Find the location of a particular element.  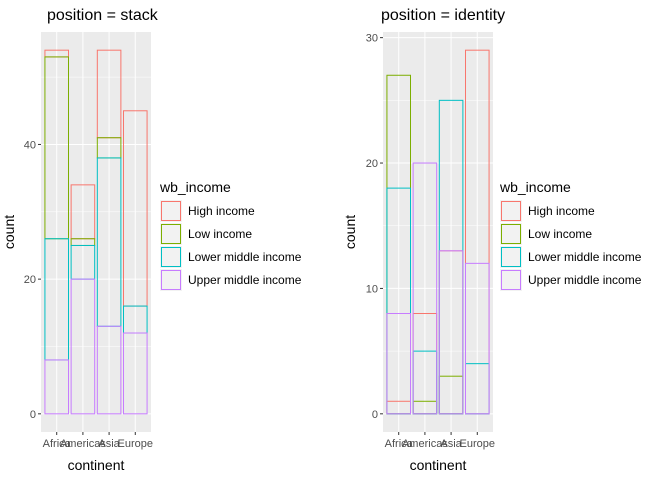

y-tick-label: 40 is located at coordinates (30, 145).